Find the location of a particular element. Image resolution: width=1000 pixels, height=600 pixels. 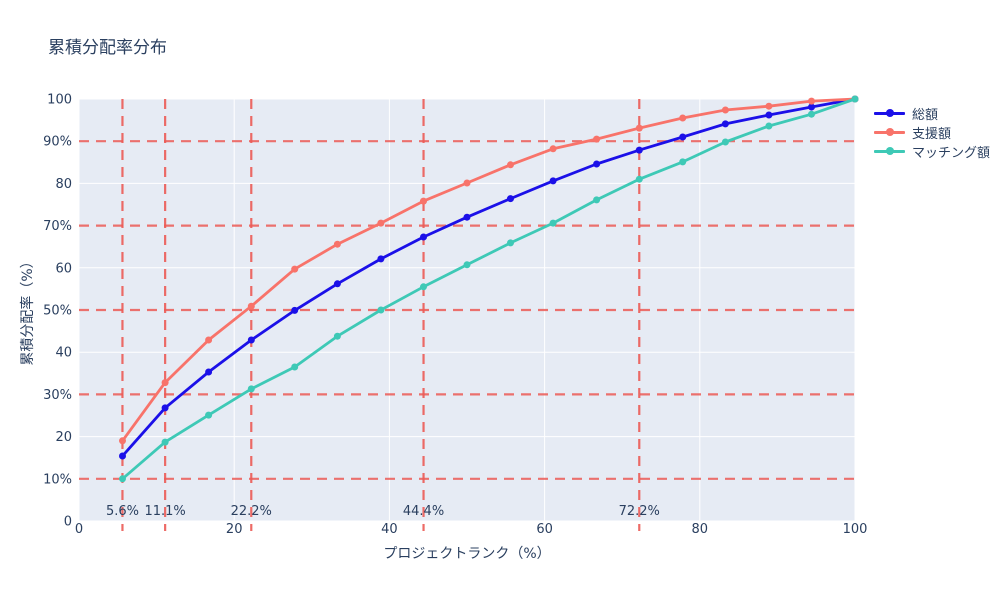

y-tick-label: 20 is located at coordinates (63, 437).